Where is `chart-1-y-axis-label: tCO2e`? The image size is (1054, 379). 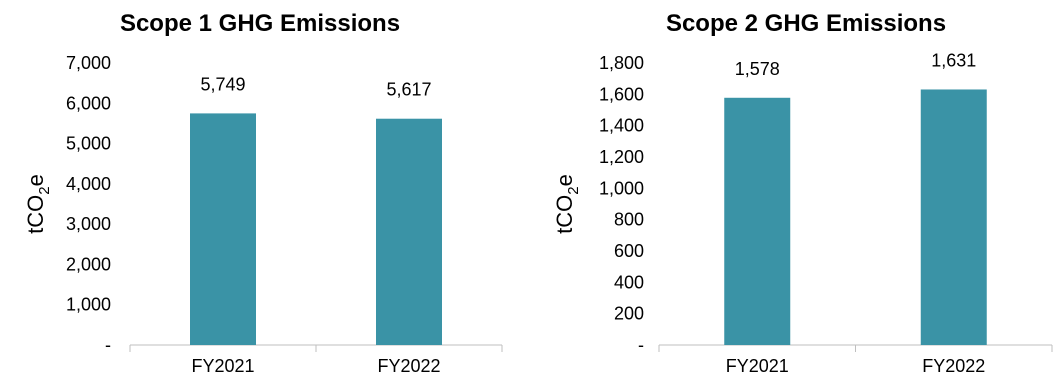 chart-1-y-axis-label: tCO2e is located at coordinates (38, 204).